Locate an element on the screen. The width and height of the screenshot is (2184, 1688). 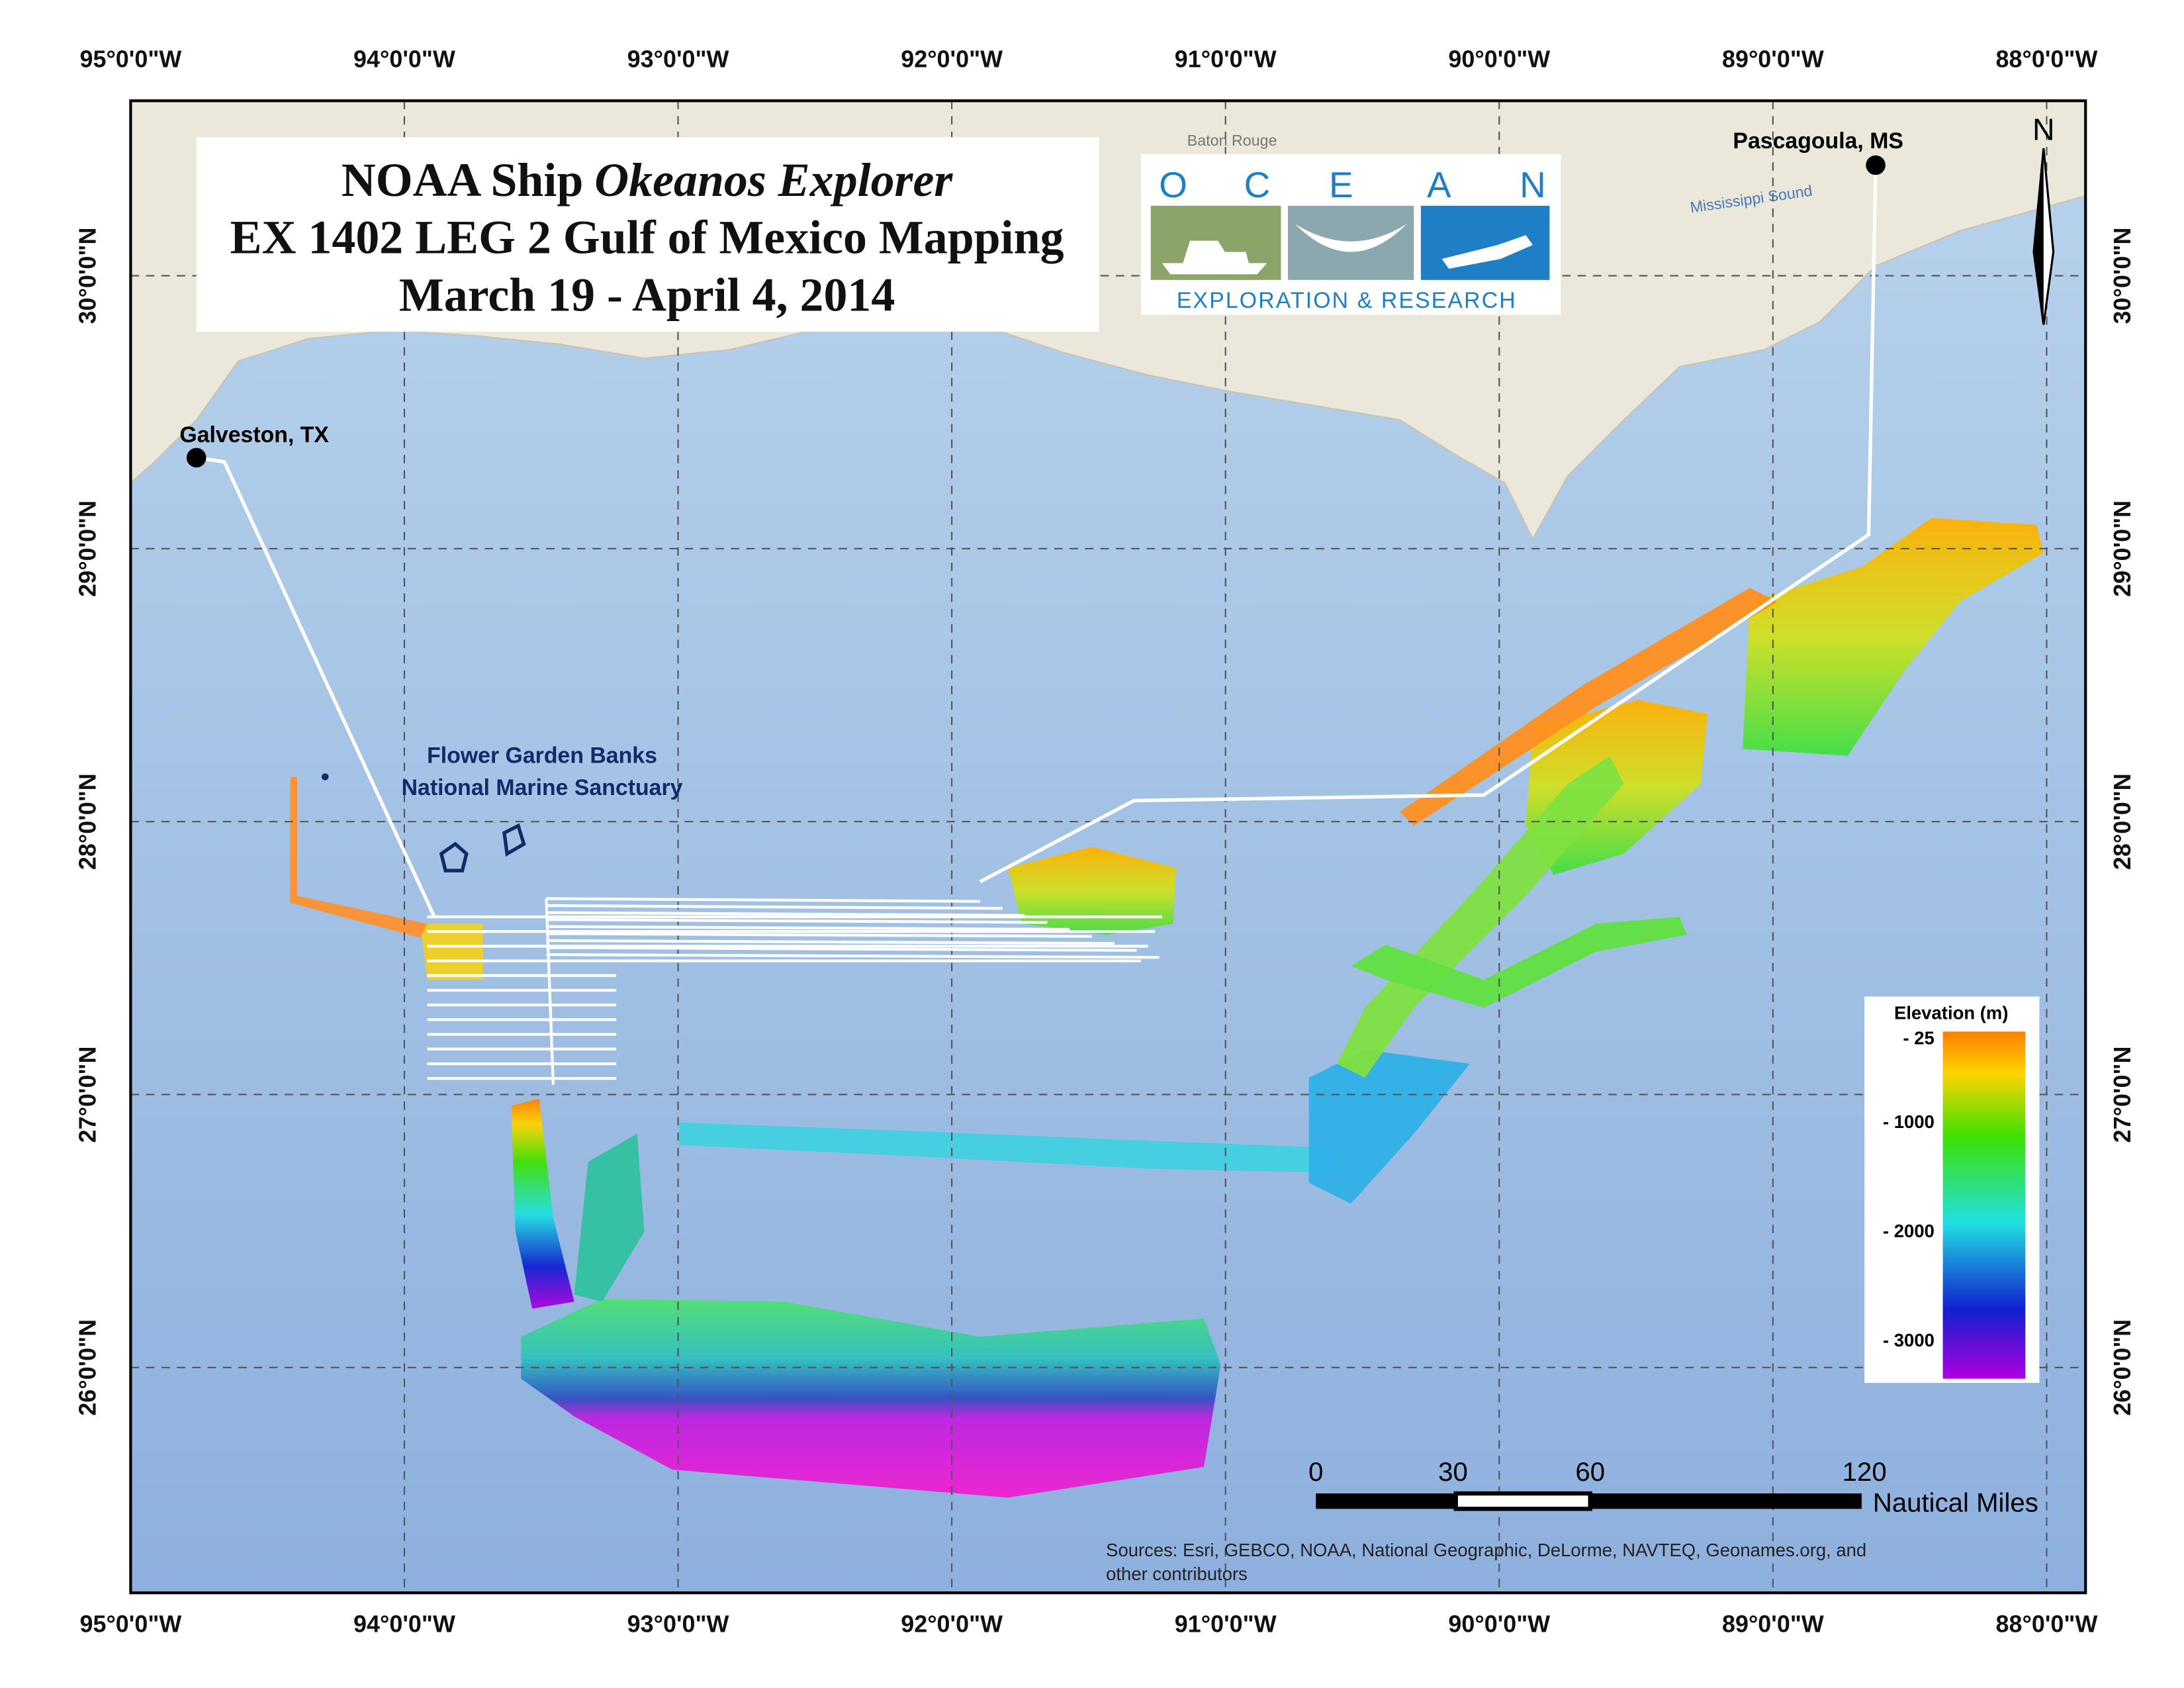
place-label: Pascagoula, MS is located at coordinates (1818, 141).